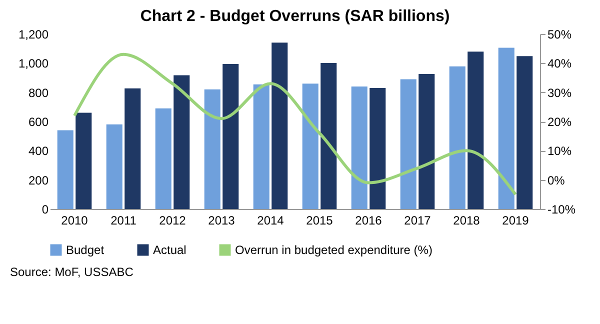 Image resolution: width=600 pixels, height=324 pixels. What do you see at coordinates (74, 221) in the screenshot?
I see `x-tick-label: 2010` at bounding box center [74, 221].